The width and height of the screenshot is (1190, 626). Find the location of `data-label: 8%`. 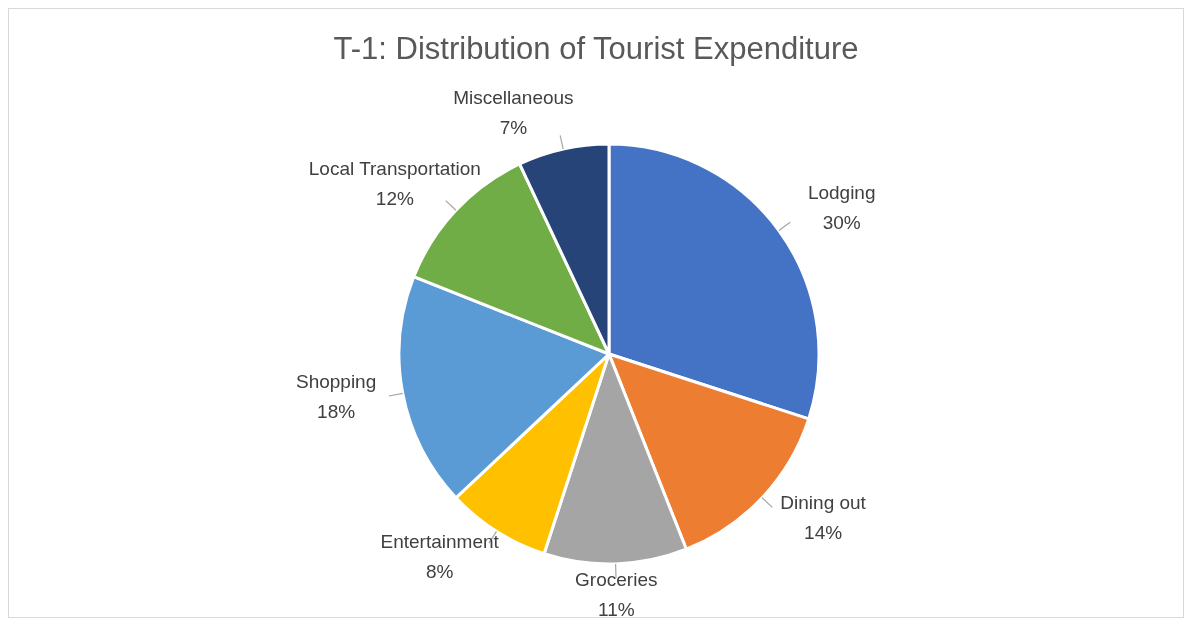

data-label: 8% is located at coordinates (439, 572).